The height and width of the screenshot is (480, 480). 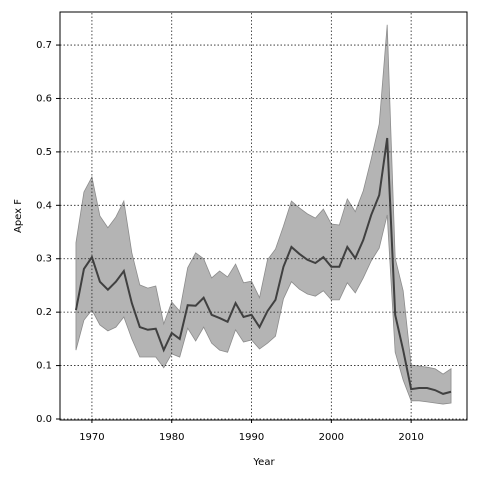 I want to click on x-tick-label: 1970, so click(x=91, y=437).